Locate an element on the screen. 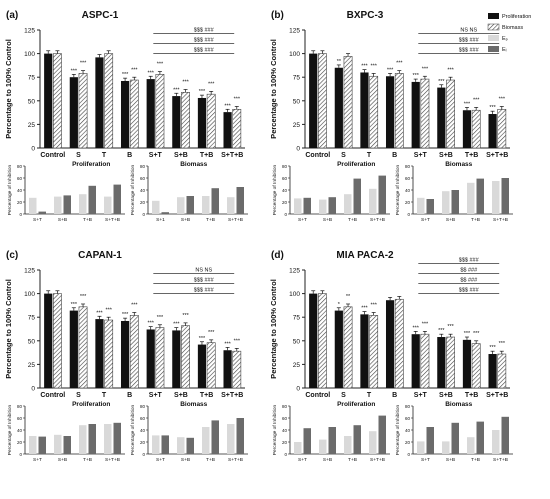 The image size is (550, 499). legend-label-prolif: Proliferation is located at coordinates (516, 17).